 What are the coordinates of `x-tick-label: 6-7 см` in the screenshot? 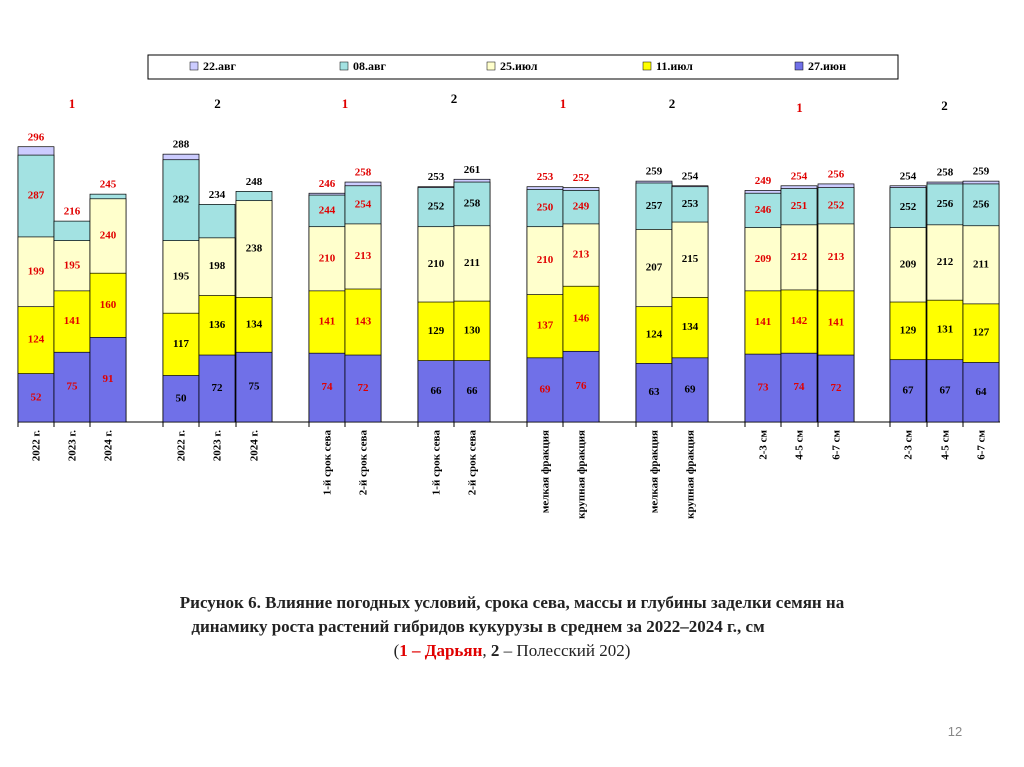 It's located at (837, 445).